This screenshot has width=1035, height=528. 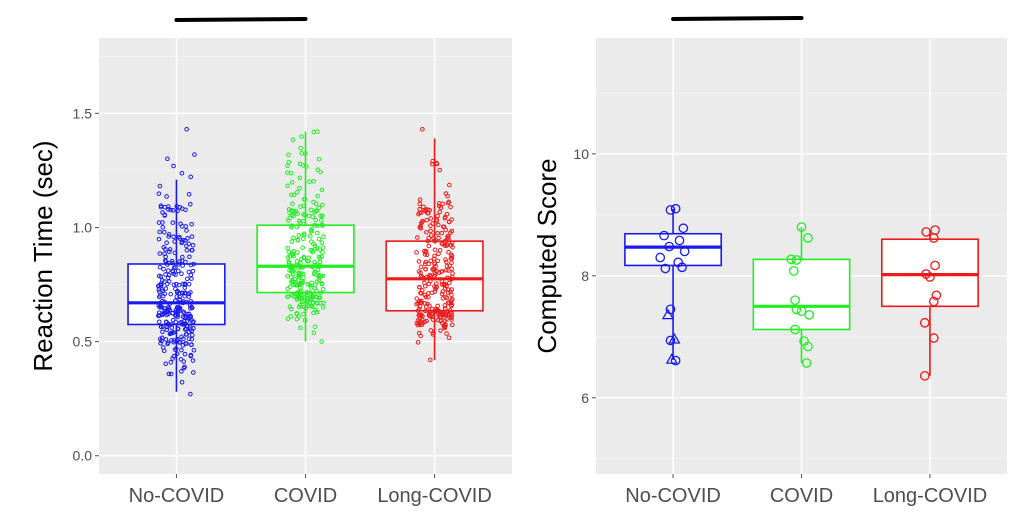 I want to click on x-tick-label: Long-COVID, so click(x=434, y=496).